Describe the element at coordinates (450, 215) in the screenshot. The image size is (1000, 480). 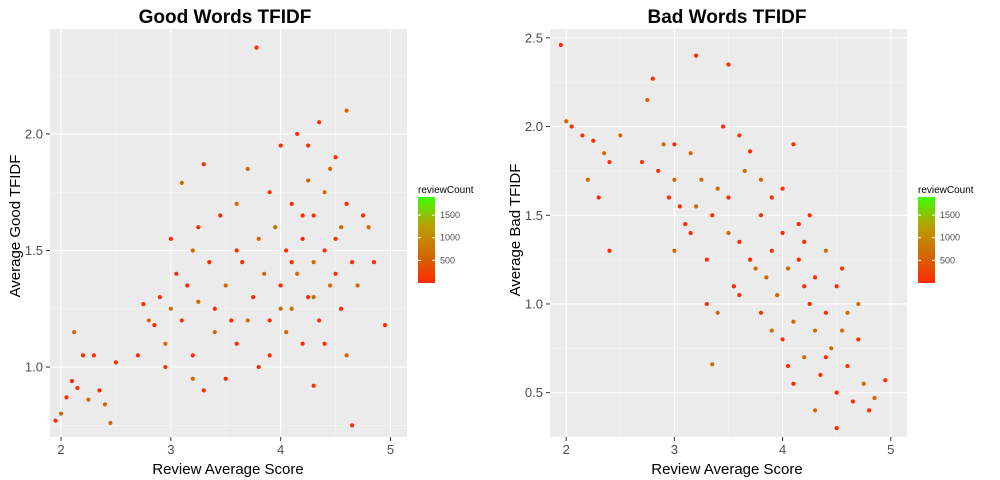
I see `legend-tick-label: 1500` at that location.